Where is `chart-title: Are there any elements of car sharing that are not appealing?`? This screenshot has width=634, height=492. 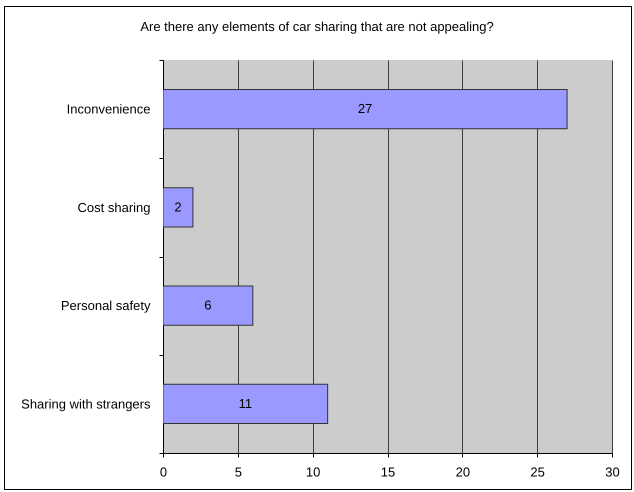
chart-title: Are there any elements of car sharing that are not appealing? is located at coordinates (317, 26).